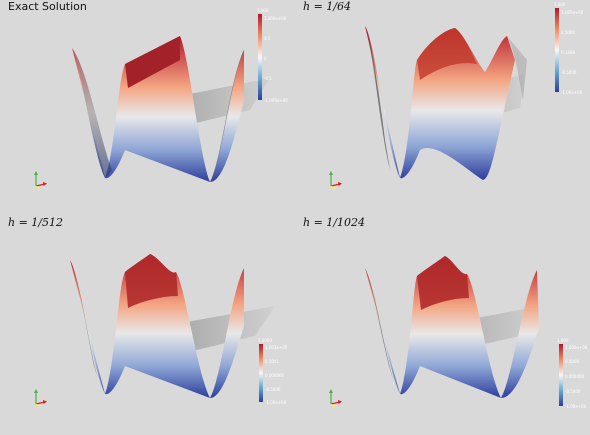  What do you see at coordinates (572, 92) in the screenshot?
I see `colorbar-tick: -1.06e+00` at bounding box center [572, 92].